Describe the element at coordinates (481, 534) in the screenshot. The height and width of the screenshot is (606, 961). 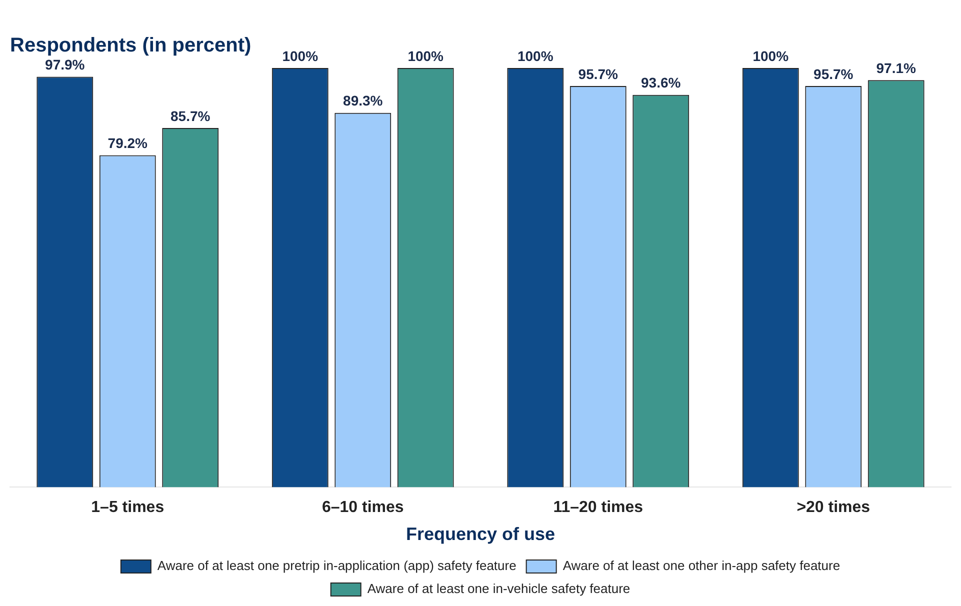
I see `x-axis-title: Frequency of use` at that location.